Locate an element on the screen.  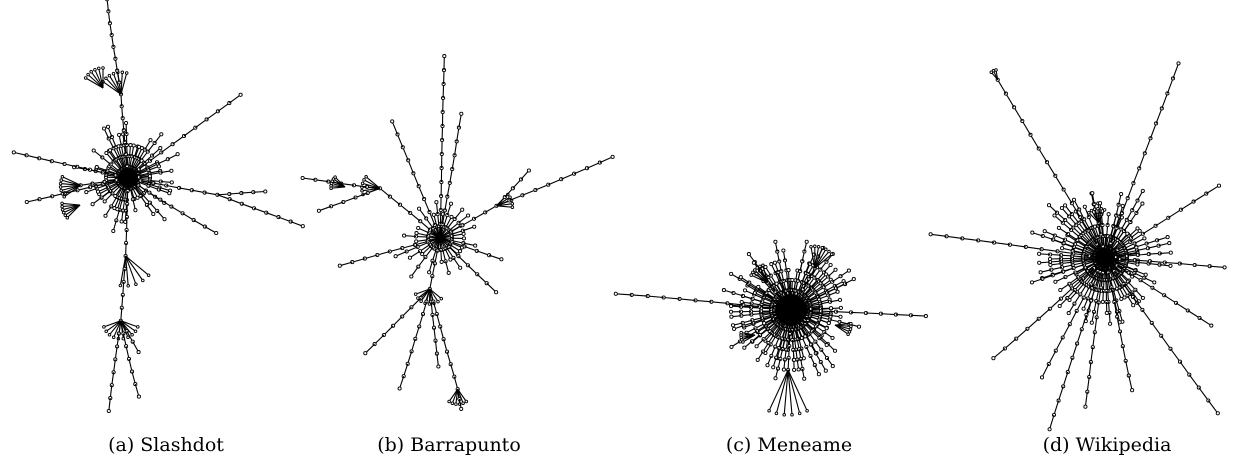
graph-meneame is located at coordinates (770, 328).